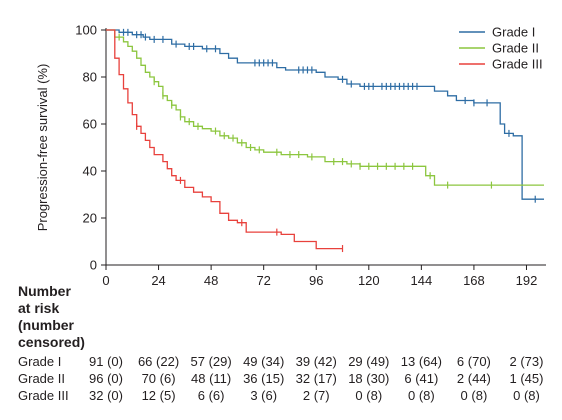 The height and width of the screenshot is (420, 562). What do you see at coordinates (211, 361) in the screenshot?
I see `risk-cell: 57 (29)` at bounding box center [211, 361].